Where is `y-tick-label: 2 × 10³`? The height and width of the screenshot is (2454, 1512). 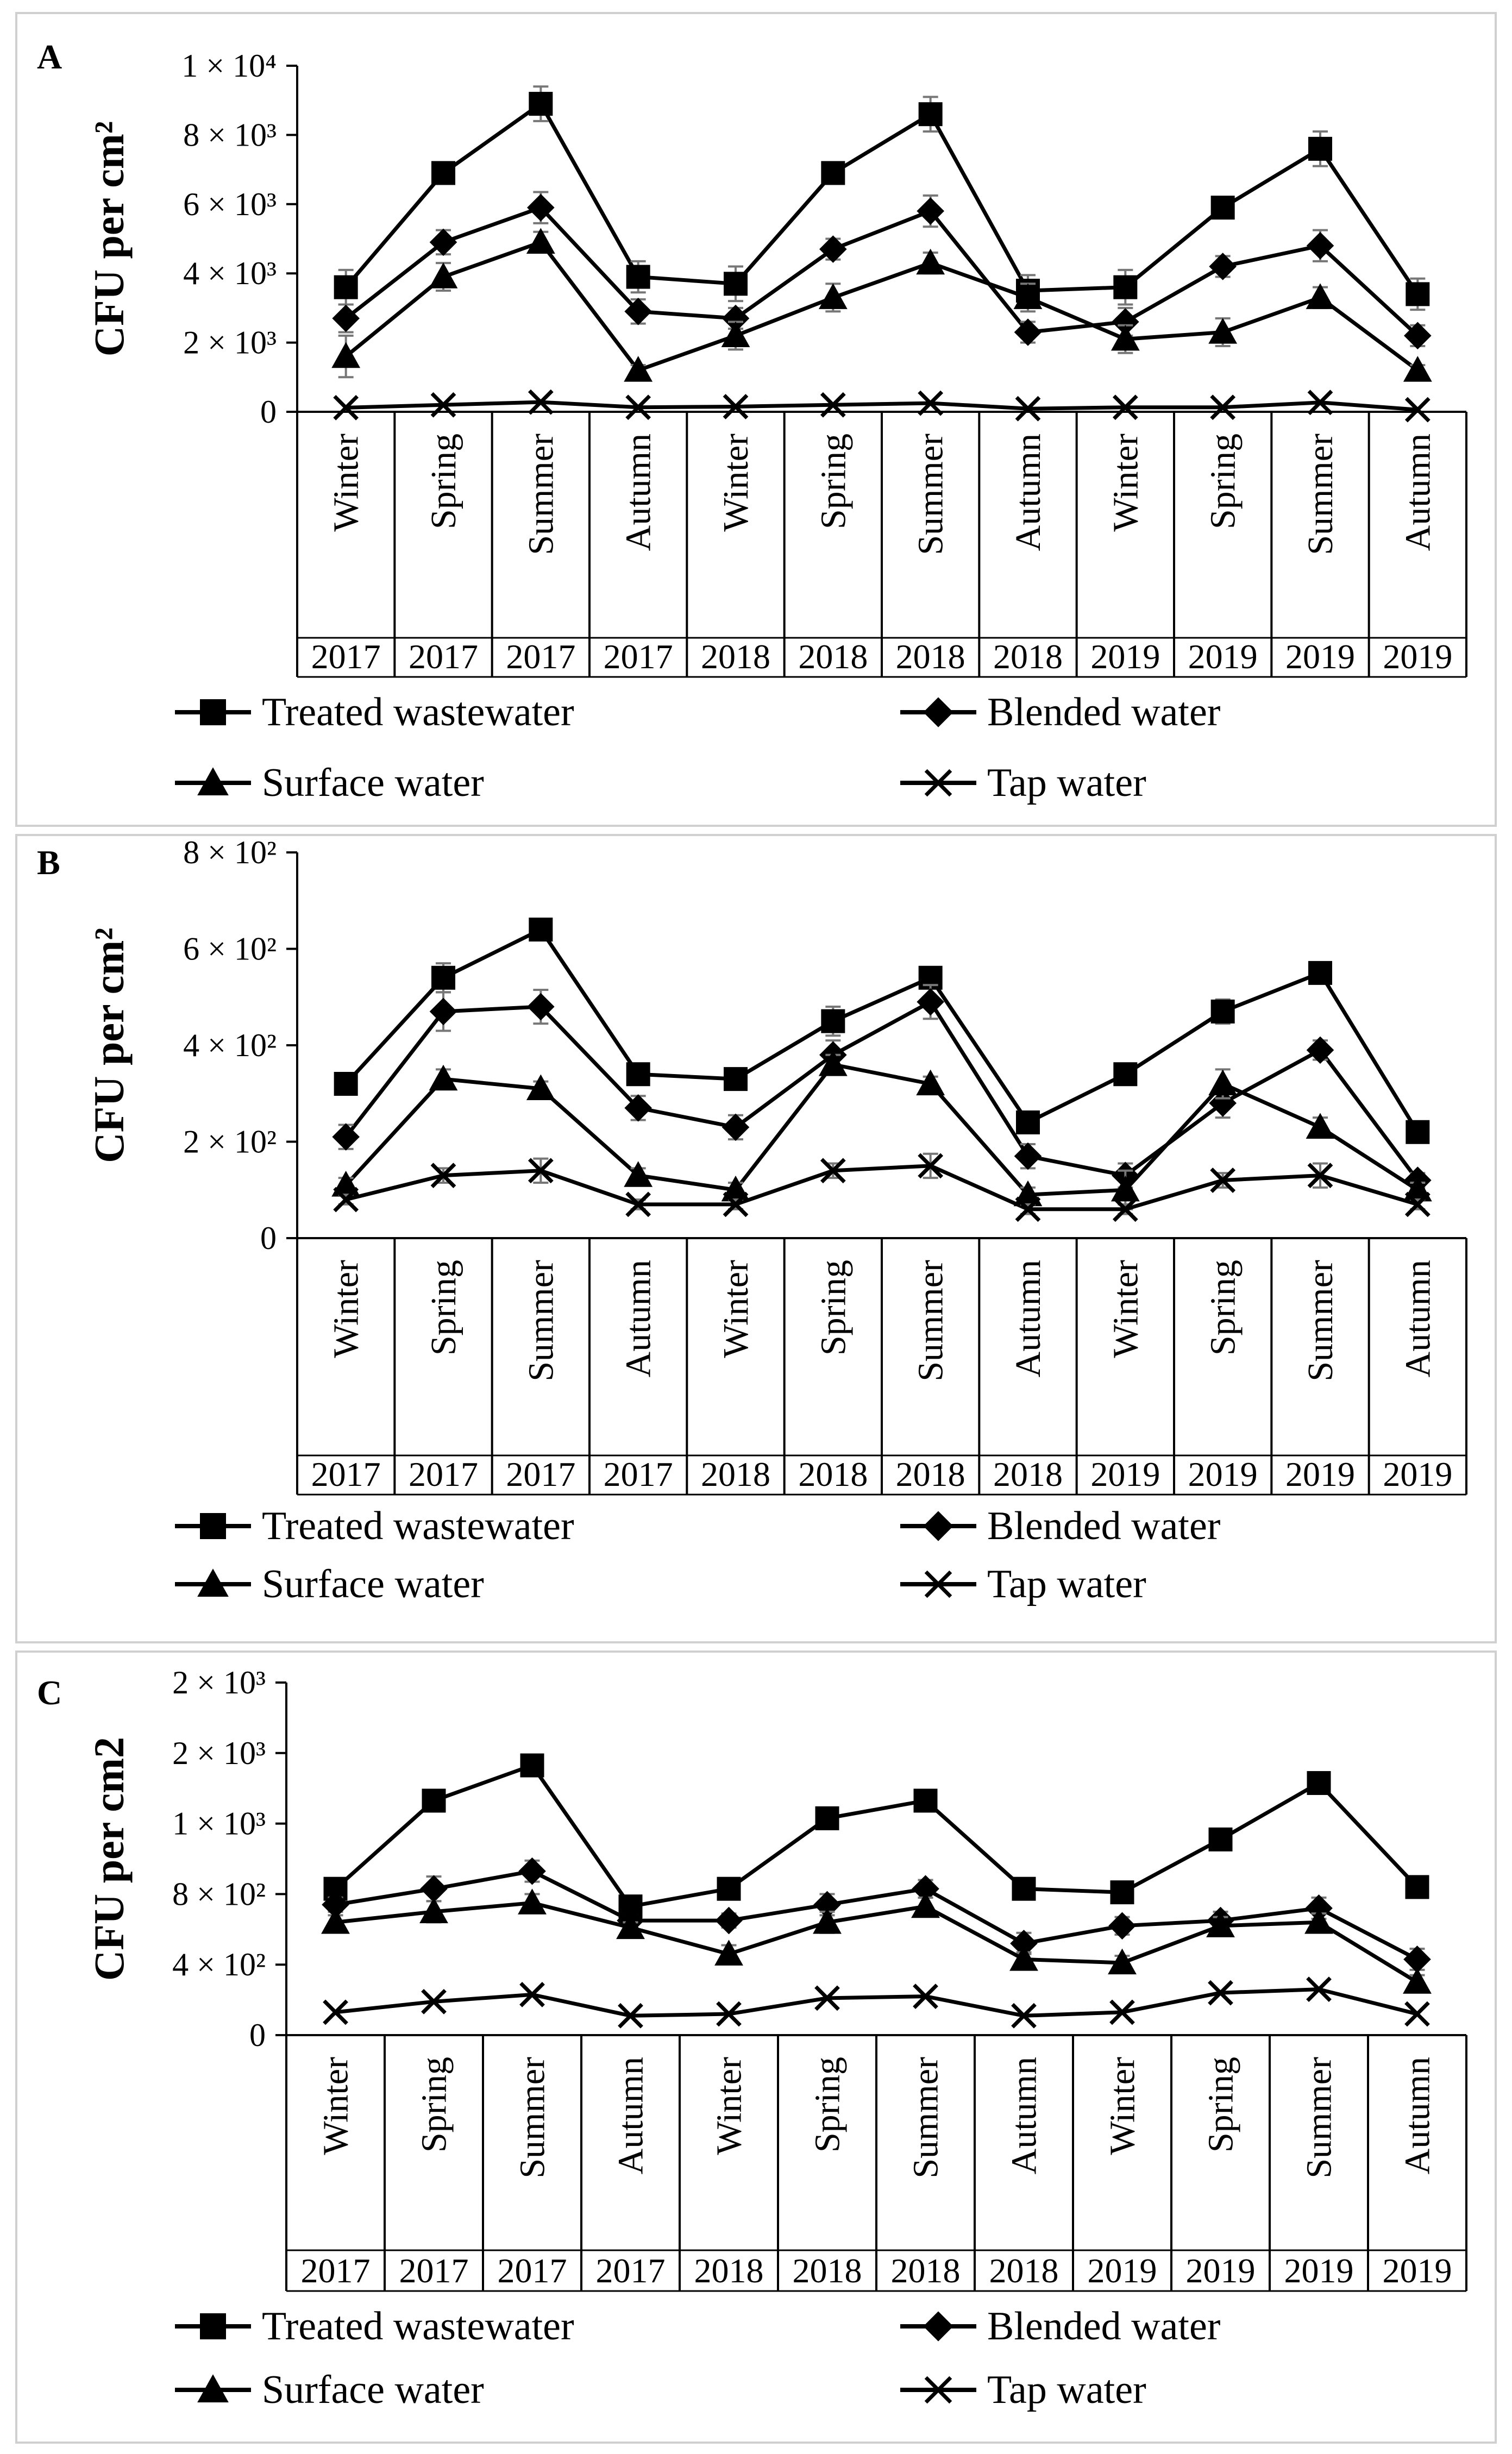 y-tick-label: 2 × 10³ is located at coordinates (219, 1682).